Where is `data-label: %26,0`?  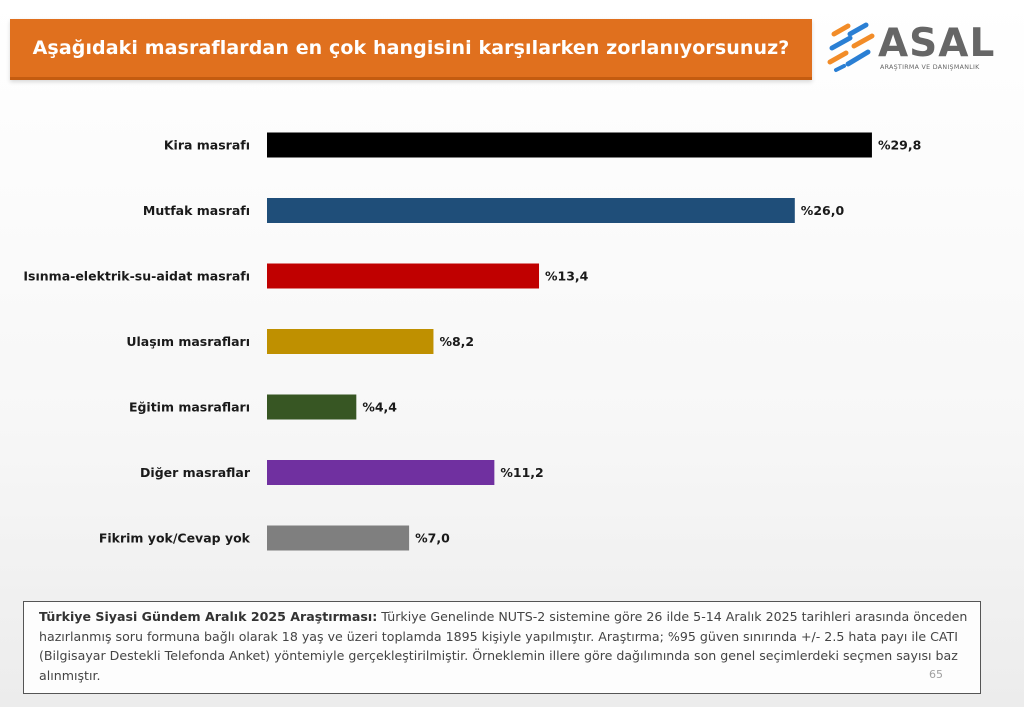
data-label: %26,0 is located at coordinates (823, 210).